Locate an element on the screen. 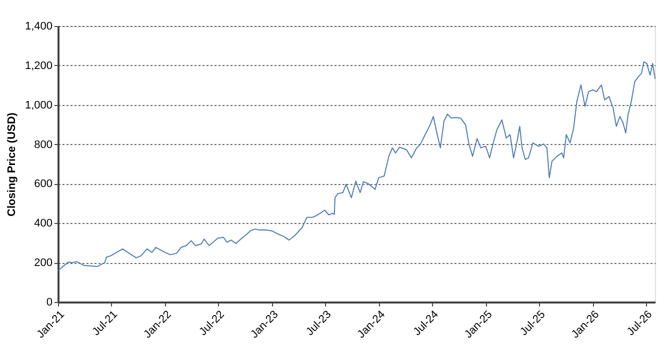 The width and height of the screenshot is (671, 347). y-tick-label: 600 is located at coordinates (43, 184).